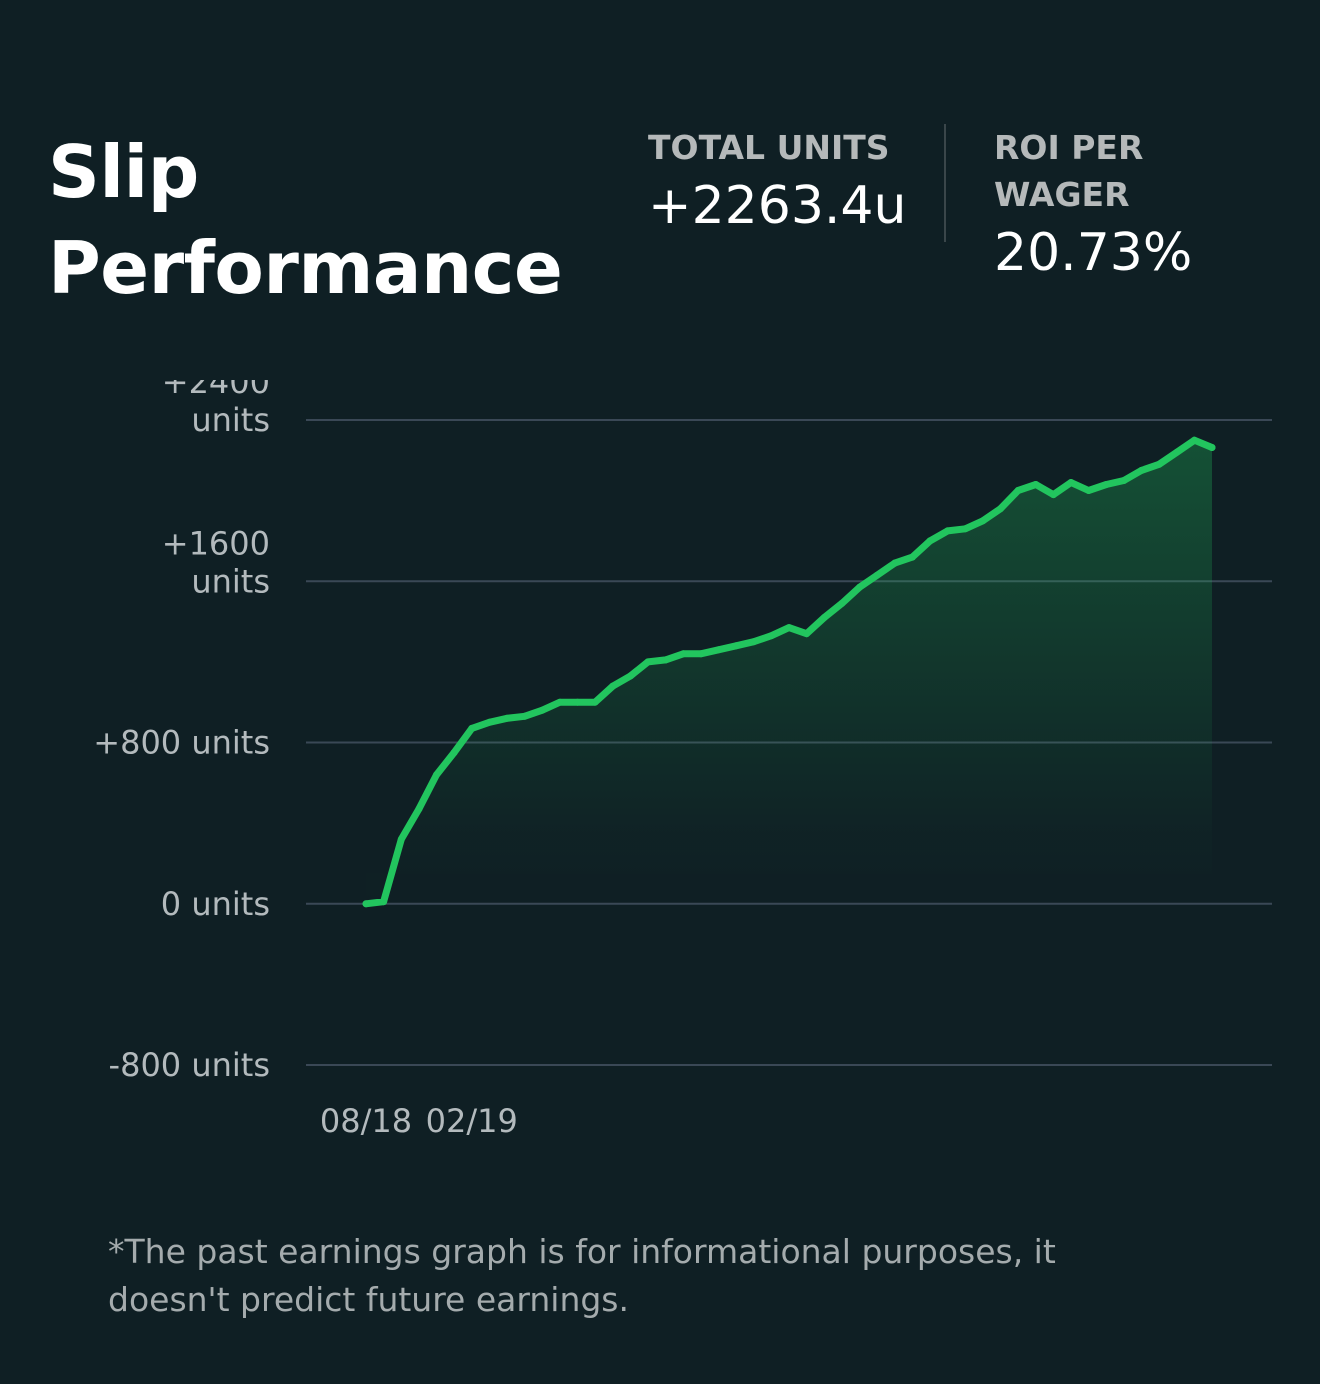 The width and height of the screenshot is (1320, 1384). I want to click on x-tick-label: 02/19, so click(472, 1121).